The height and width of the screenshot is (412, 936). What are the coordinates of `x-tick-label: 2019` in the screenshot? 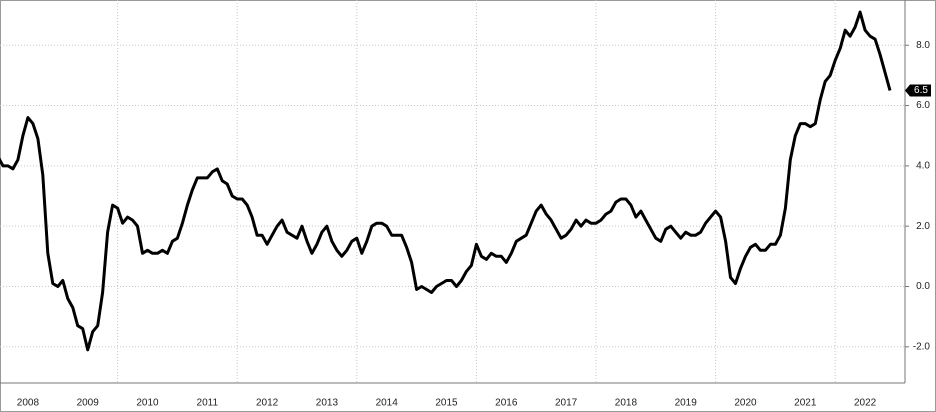 It's located at (686, 403).